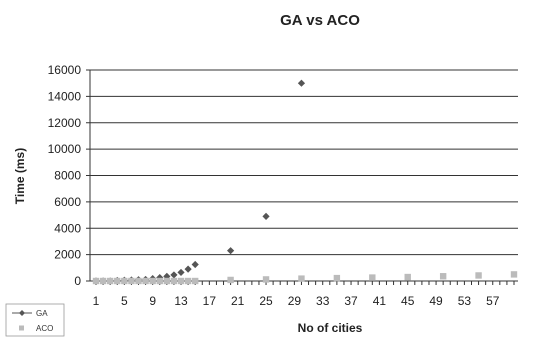 The image size is (533, 338). I want to click on legend-box, so click(35, 320).